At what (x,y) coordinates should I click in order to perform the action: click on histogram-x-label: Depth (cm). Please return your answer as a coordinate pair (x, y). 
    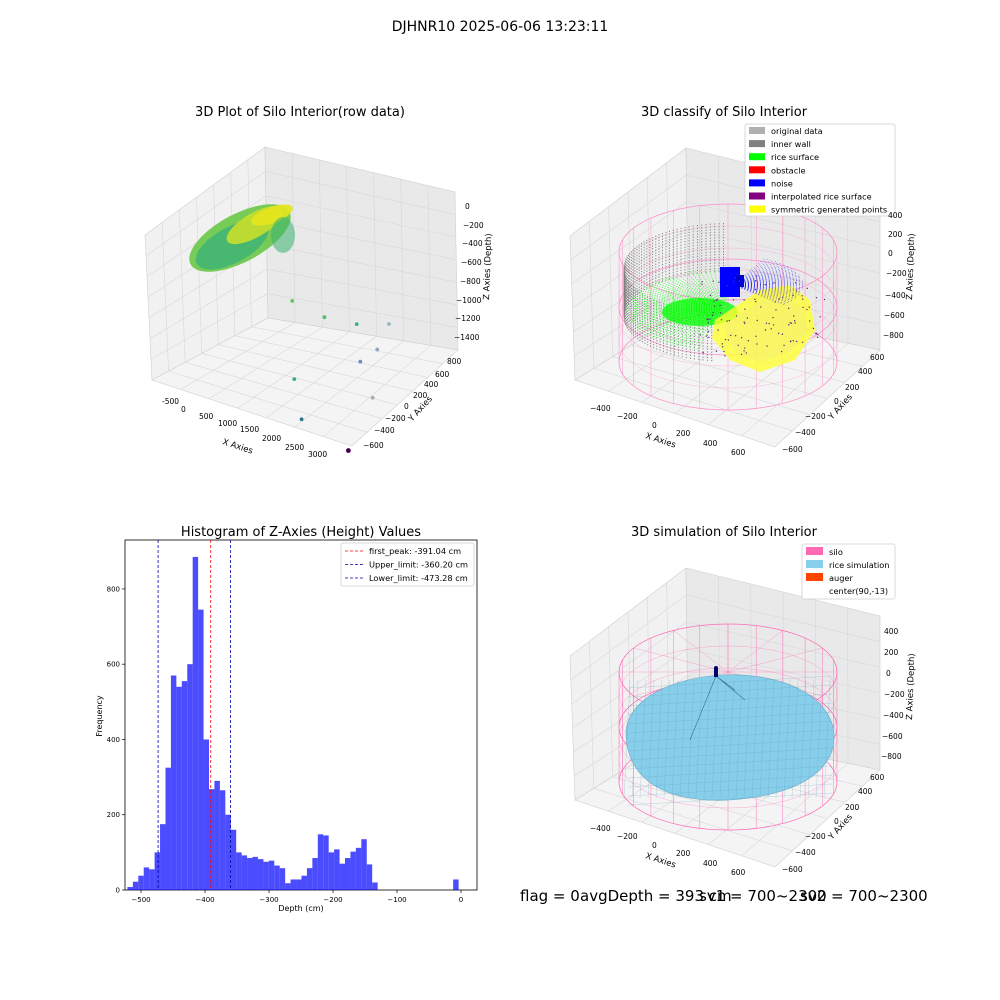
    Looking at the image, I should click on (300, 908).